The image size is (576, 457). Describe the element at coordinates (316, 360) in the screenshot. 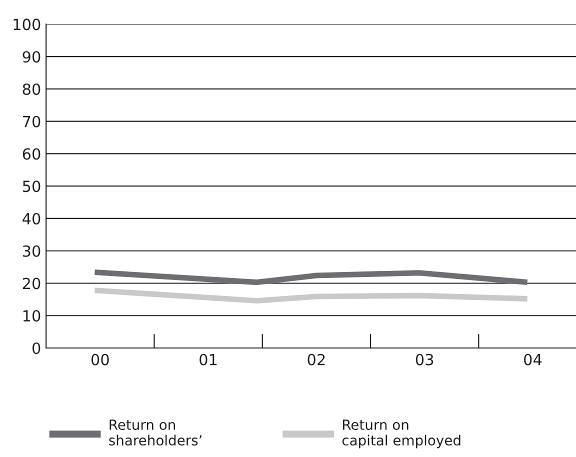

I see `x-tick-label: 02` at that location.